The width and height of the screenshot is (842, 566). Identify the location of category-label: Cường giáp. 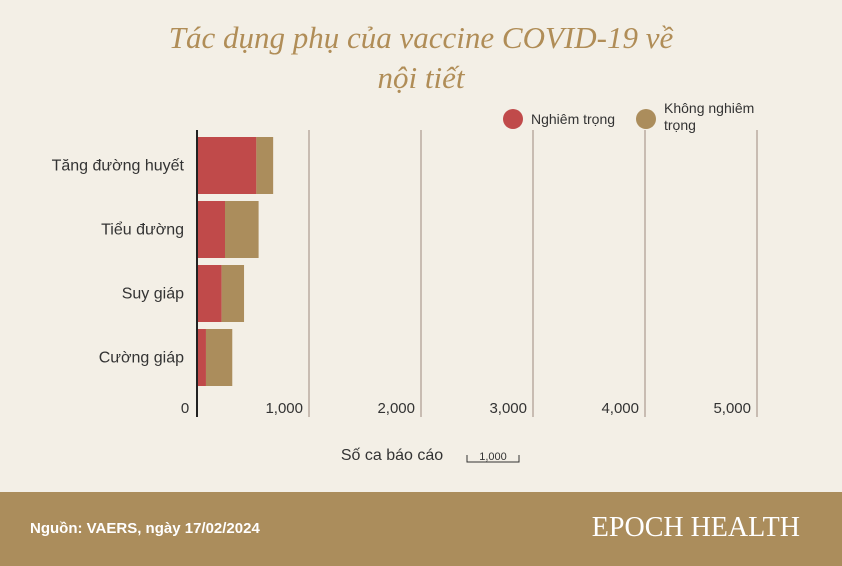
(141, 358).